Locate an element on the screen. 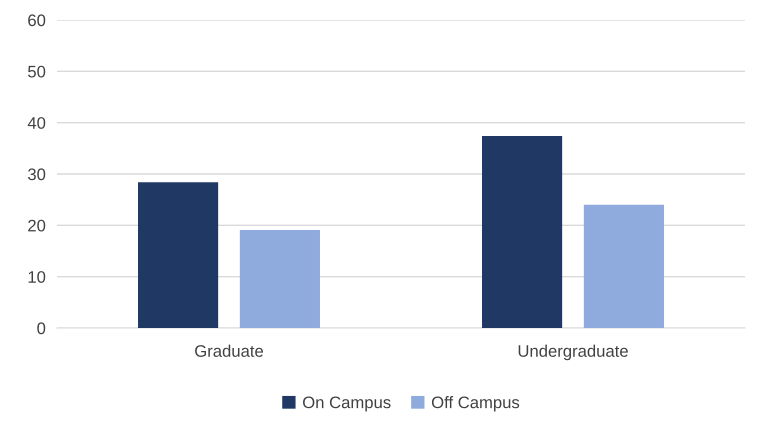  y-tick-label: 10 is located at coordinates (37, 277).